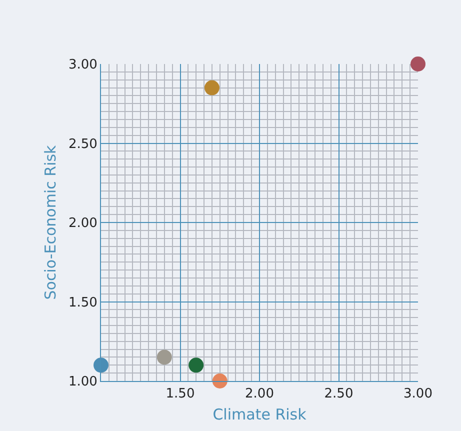 This screenshot has height=431, width=461. What do you see at coordinates (51, 222) in the screenshot?
I see `y-axis-title: Socio-Economic Risk` at bounding box center [51, 222].